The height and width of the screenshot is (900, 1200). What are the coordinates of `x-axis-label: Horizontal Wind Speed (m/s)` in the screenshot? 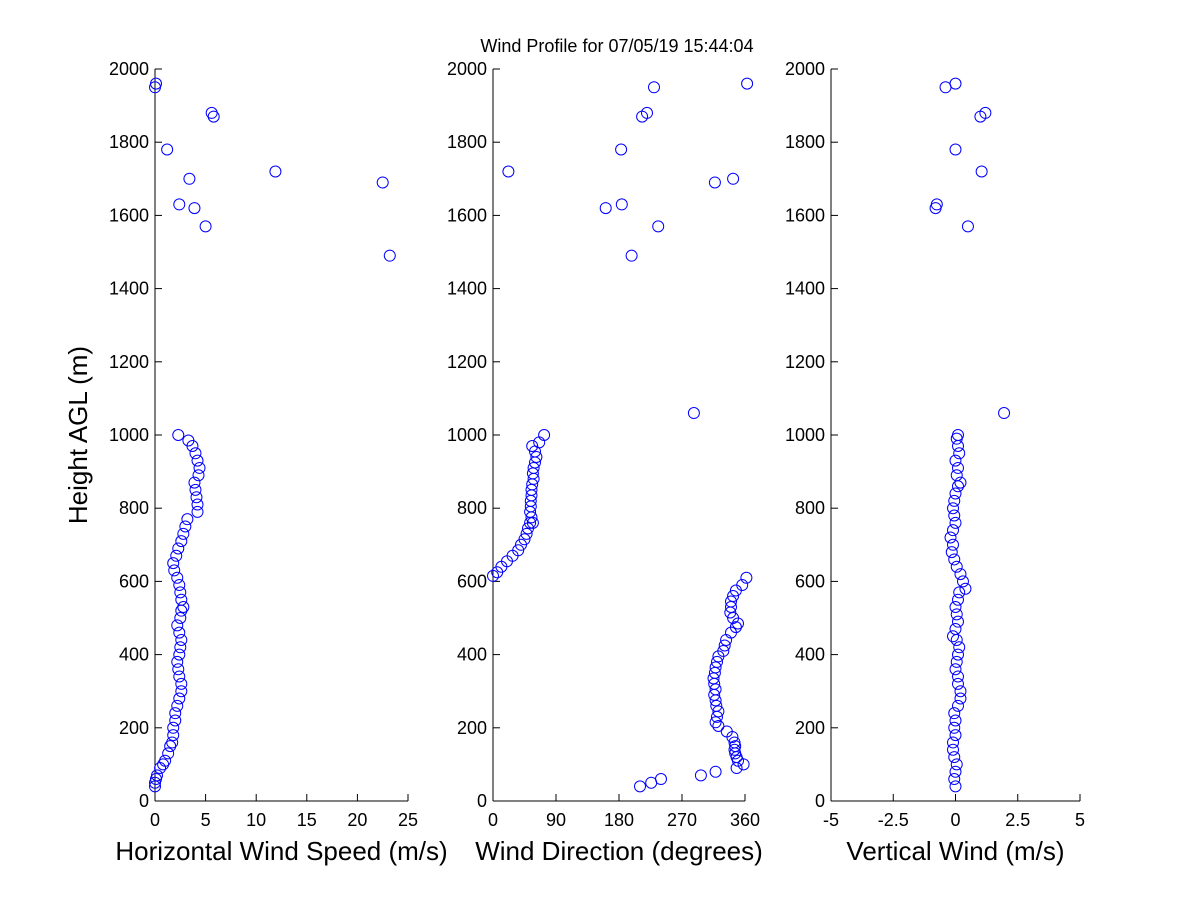 It's located at (281, 851).